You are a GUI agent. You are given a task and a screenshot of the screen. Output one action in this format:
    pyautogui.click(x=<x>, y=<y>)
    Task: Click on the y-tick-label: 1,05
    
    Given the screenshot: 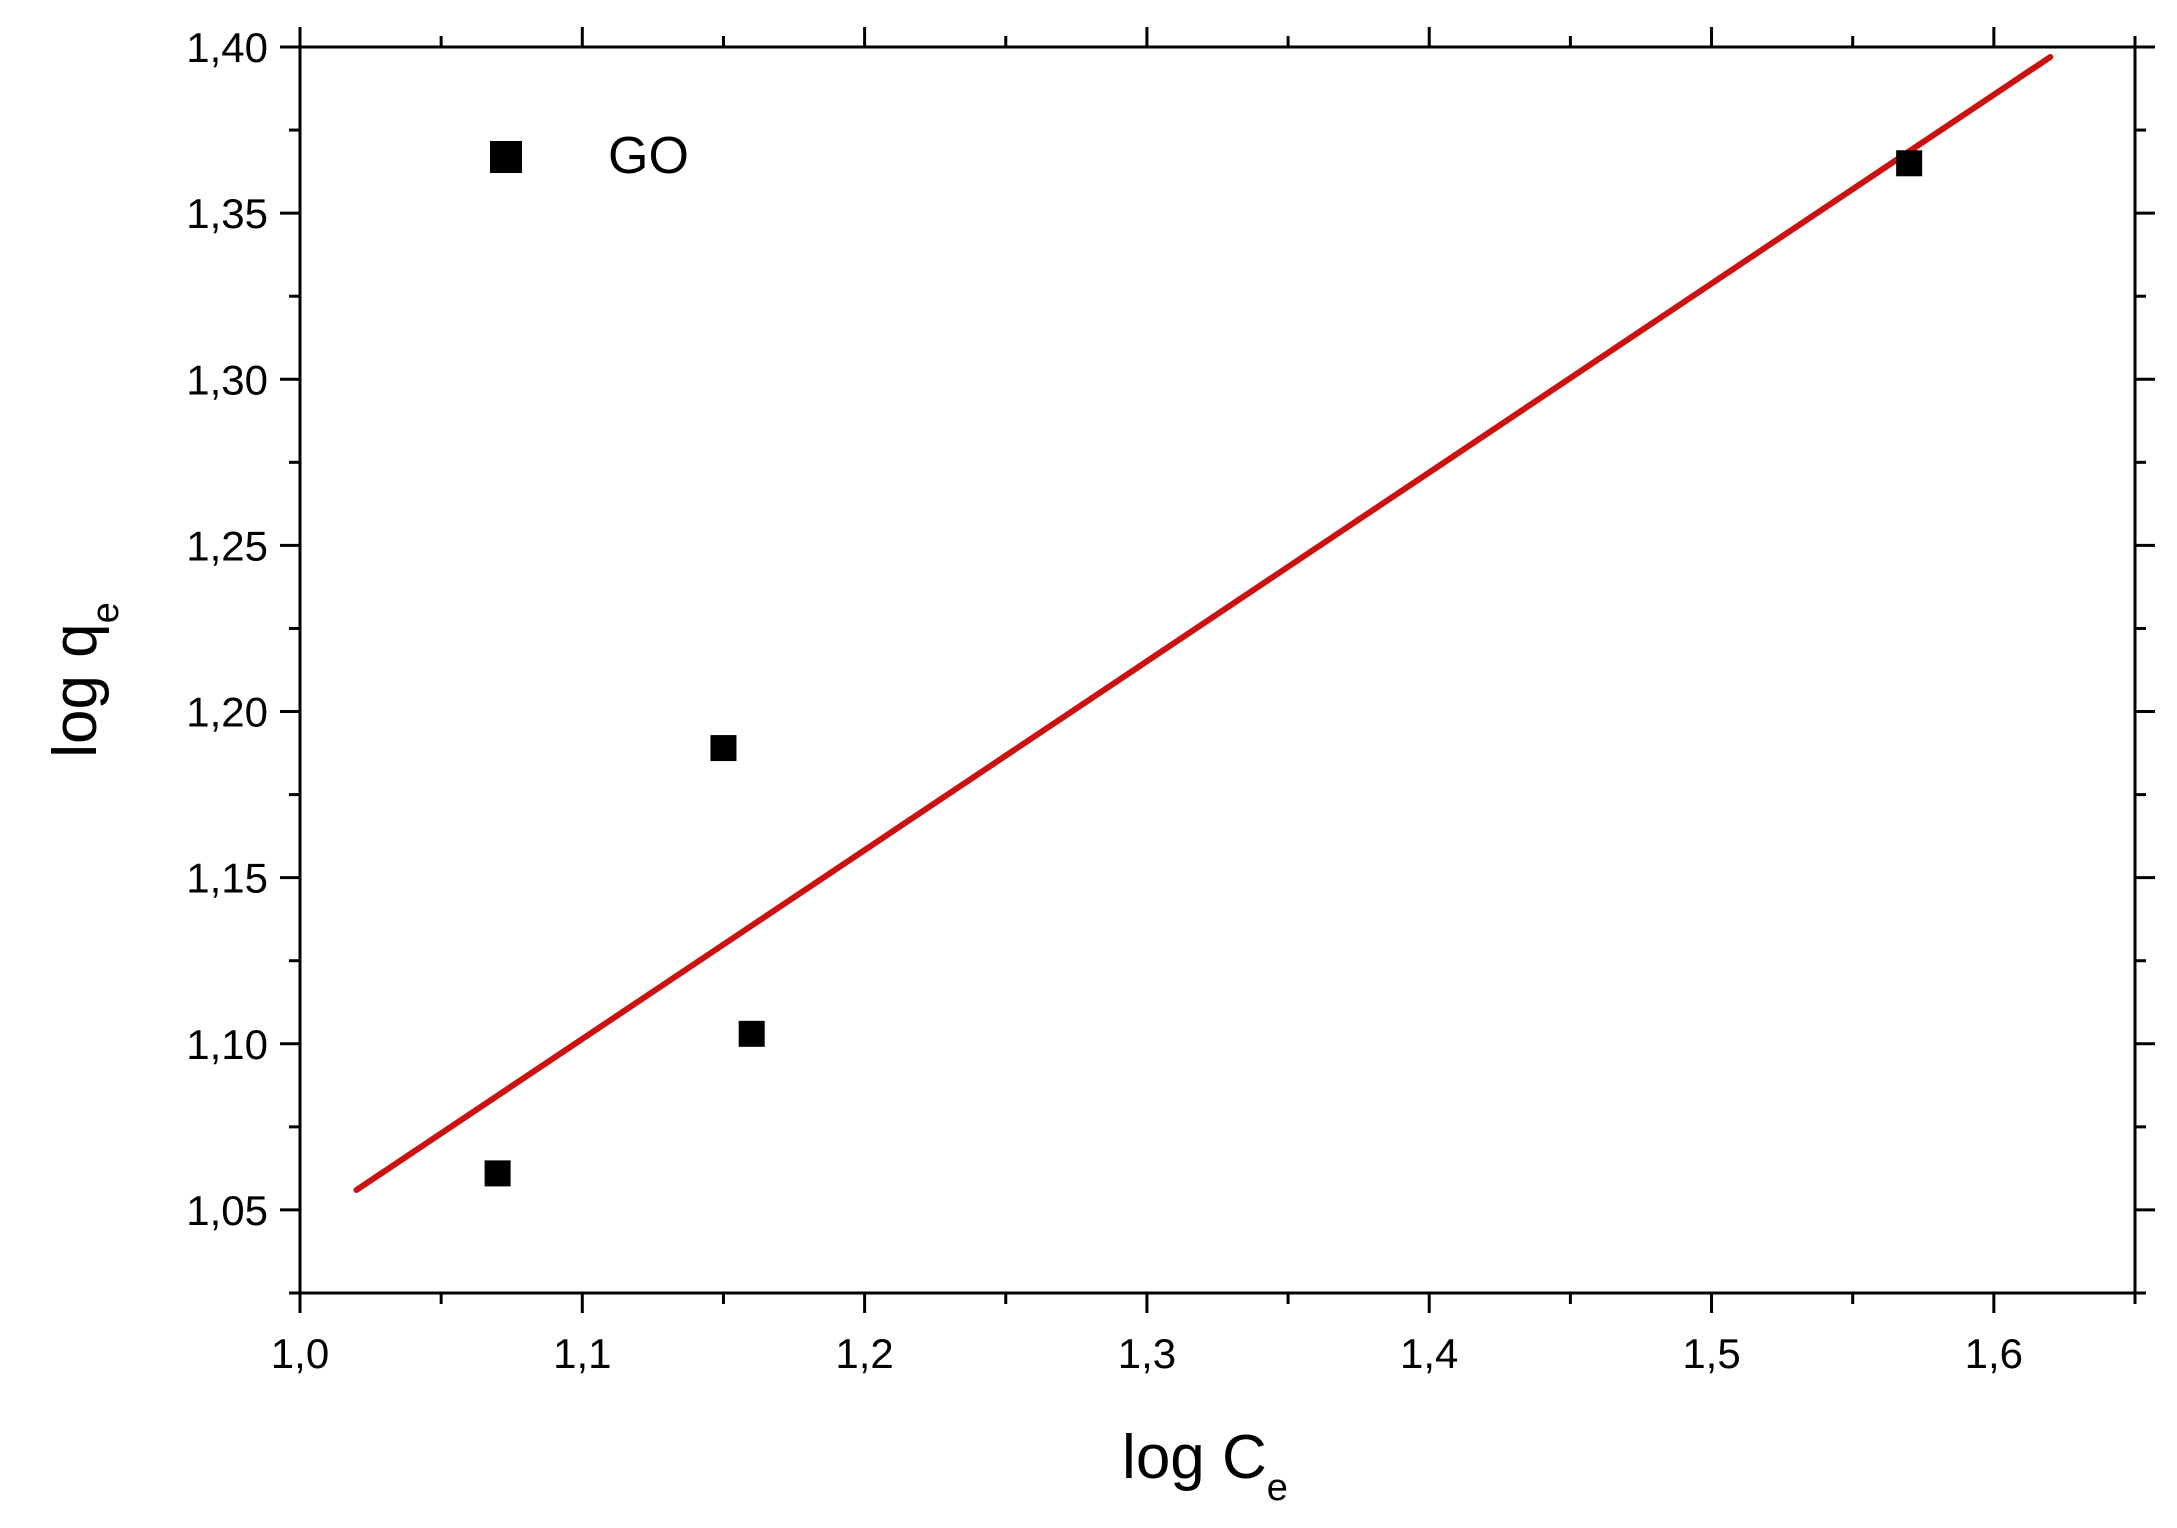 What is the action you would take?
    pyautogui.click(x=227, y=1210)
    